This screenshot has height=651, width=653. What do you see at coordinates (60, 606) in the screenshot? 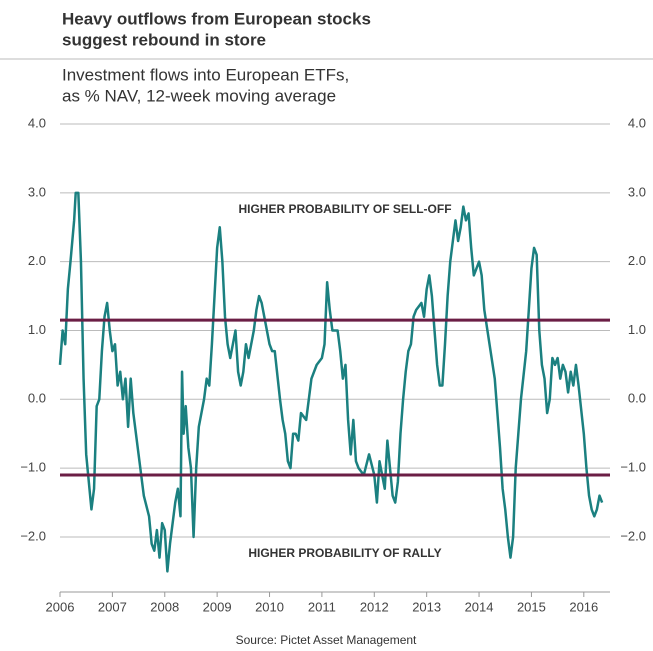
I see `x-tick-label: 2006` at bounding box center [60, 606].